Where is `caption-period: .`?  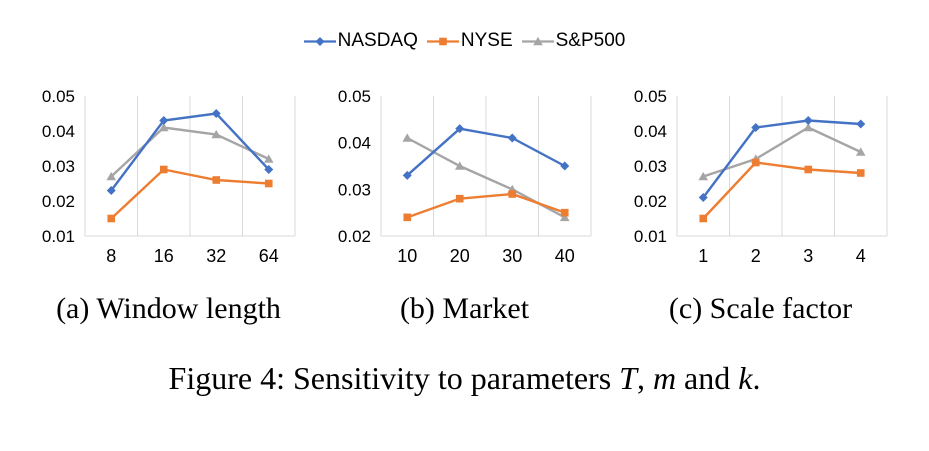 caption-period: . is located at coordinates (756, 378).